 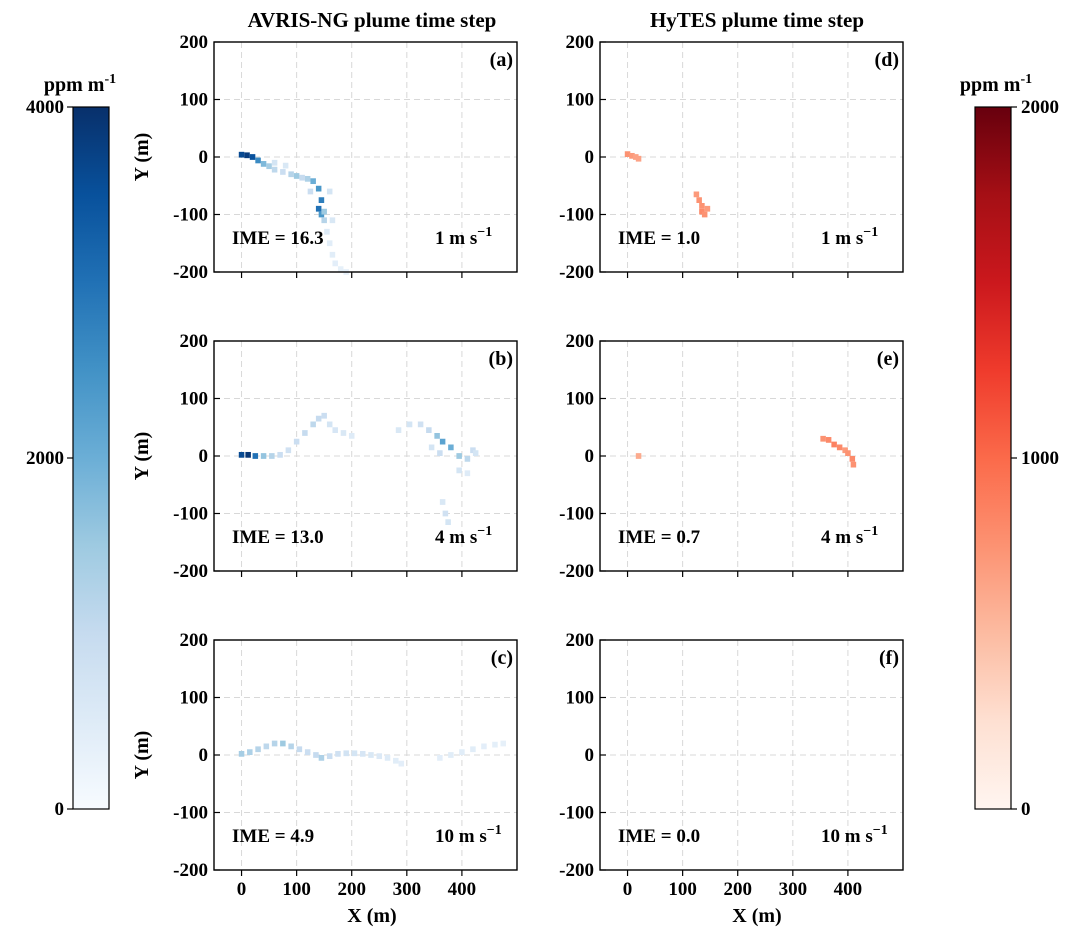 What do you see at coordinates (1040, 107) in the screenshot?
I see `colorbar-tick-label: 2000` at bounding box center [1040, 107].